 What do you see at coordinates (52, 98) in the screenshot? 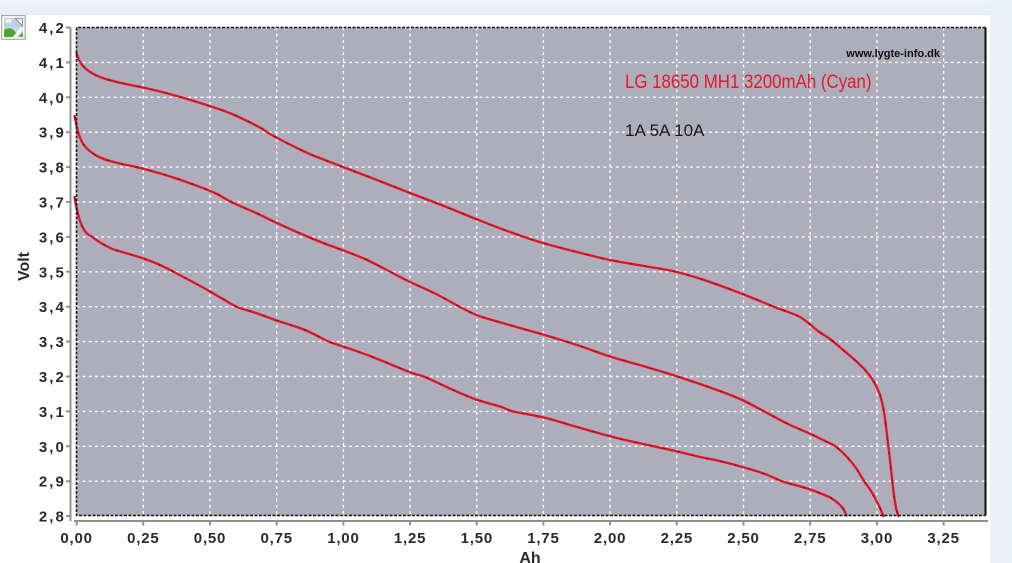
I see `svg-text: 4,0` at bounding box center [52, 98].